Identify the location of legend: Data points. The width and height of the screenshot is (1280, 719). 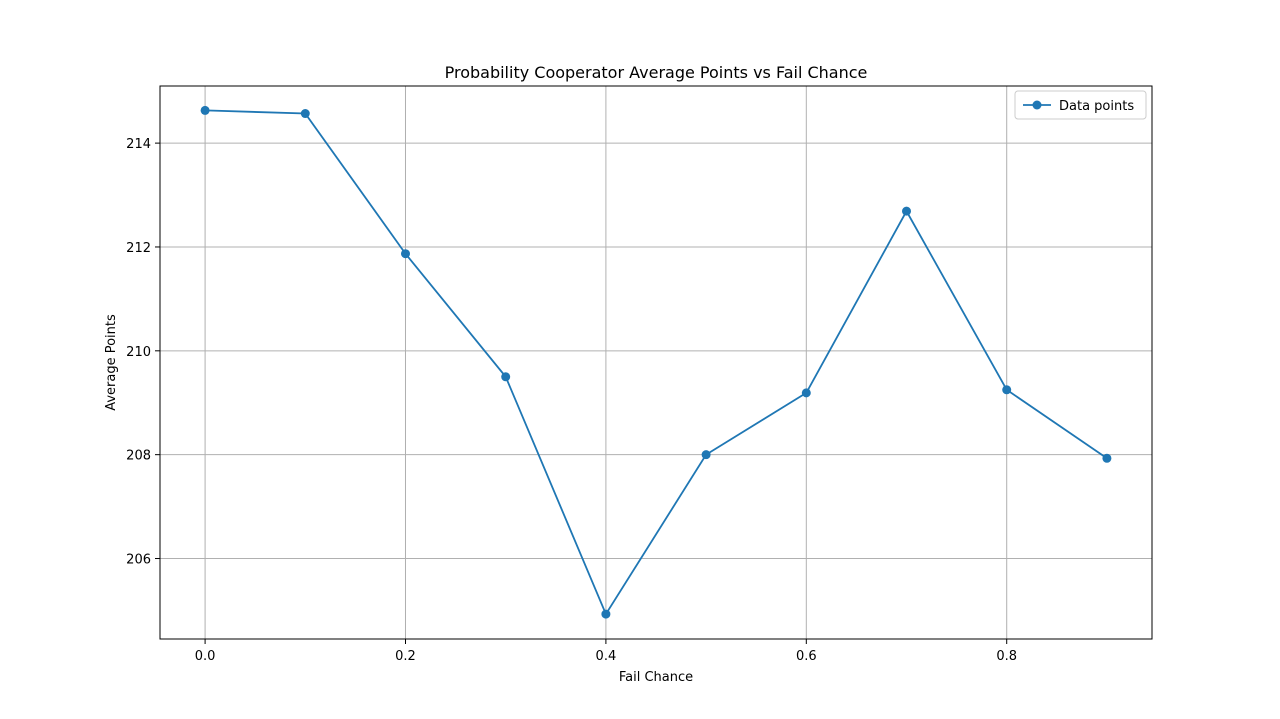
(1080, 105).